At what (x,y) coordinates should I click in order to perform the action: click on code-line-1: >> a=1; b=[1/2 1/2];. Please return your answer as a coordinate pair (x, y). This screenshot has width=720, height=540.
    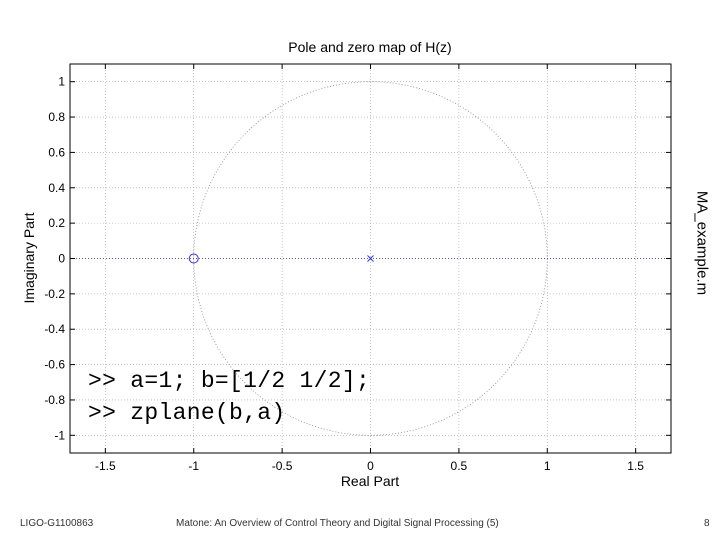
    Looking at the image, I should click on (229, 381).